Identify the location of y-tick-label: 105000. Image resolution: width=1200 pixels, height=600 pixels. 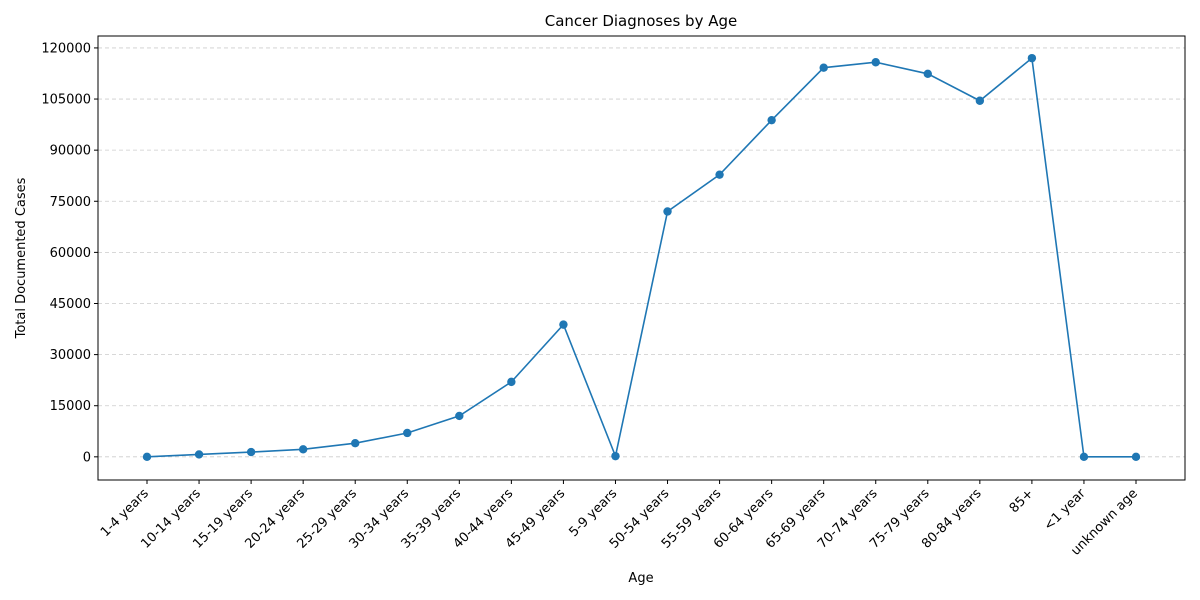
(66, 100).